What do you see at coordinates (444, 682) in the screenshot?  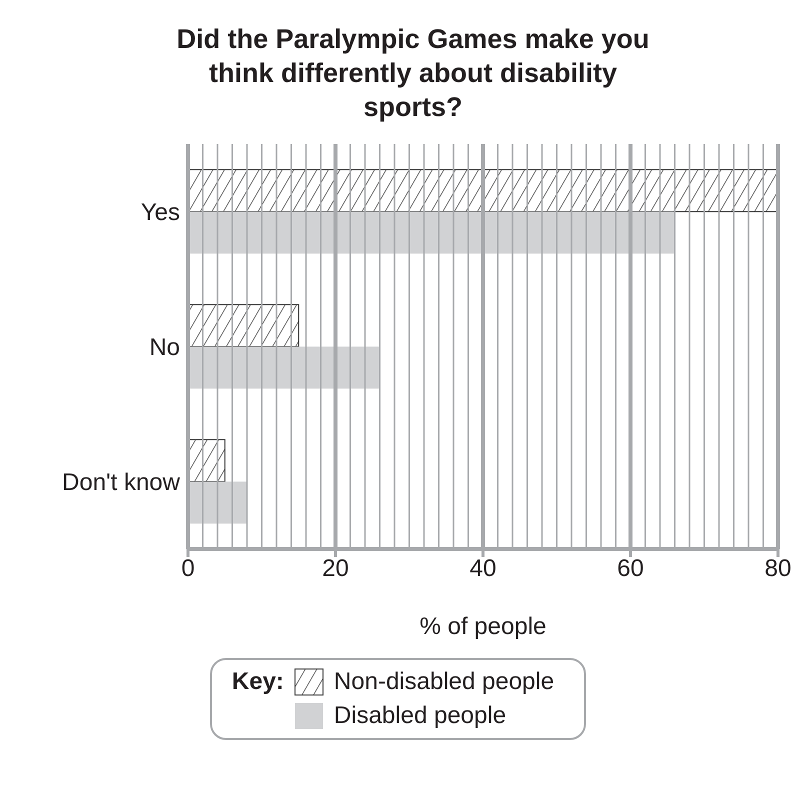 I see `legend-label: Non-disabled people` at bounding box center [444, 682].